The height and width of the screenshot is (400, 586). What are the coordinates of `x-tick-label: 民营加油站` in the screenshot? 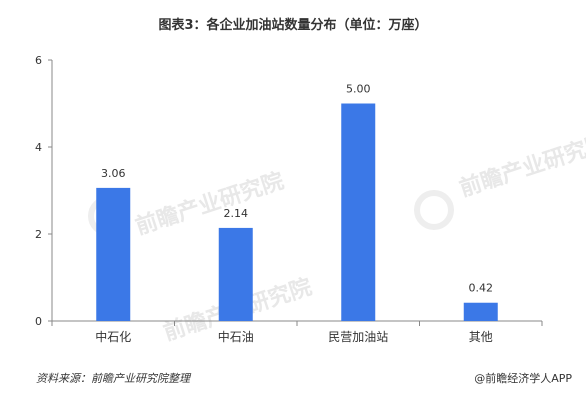 It's located at (358, 337).